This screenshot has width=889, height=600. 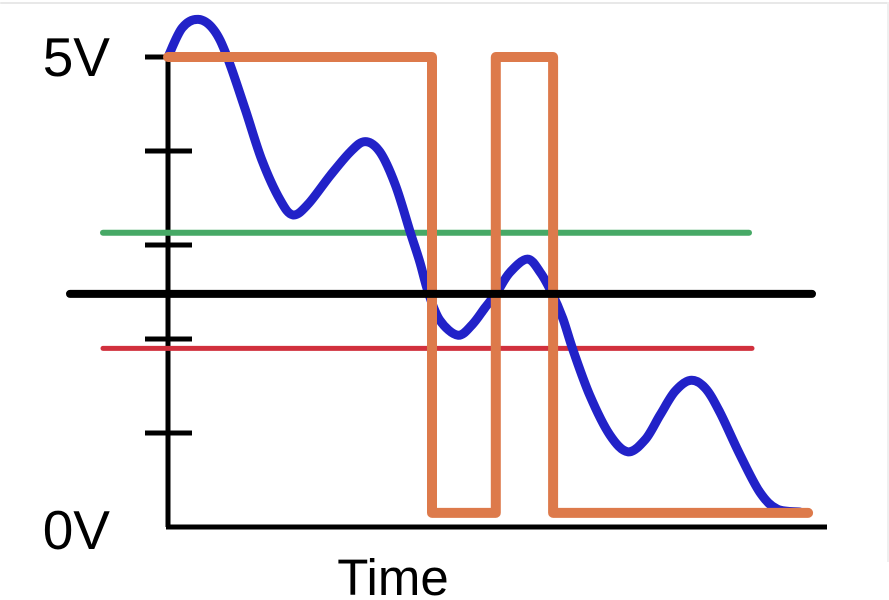 I want to click on x-axis-label-time: Time, so click(x=392, y=574).